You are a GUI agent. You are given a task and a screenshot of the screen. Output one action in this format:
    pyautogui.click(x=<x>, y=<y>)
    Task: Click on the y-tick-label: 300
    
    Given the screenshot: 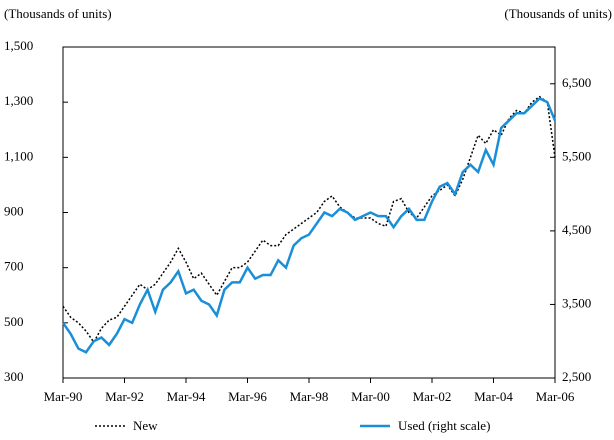 What is the action you would take?
    pyautogui.click(x=14, y=376)
    